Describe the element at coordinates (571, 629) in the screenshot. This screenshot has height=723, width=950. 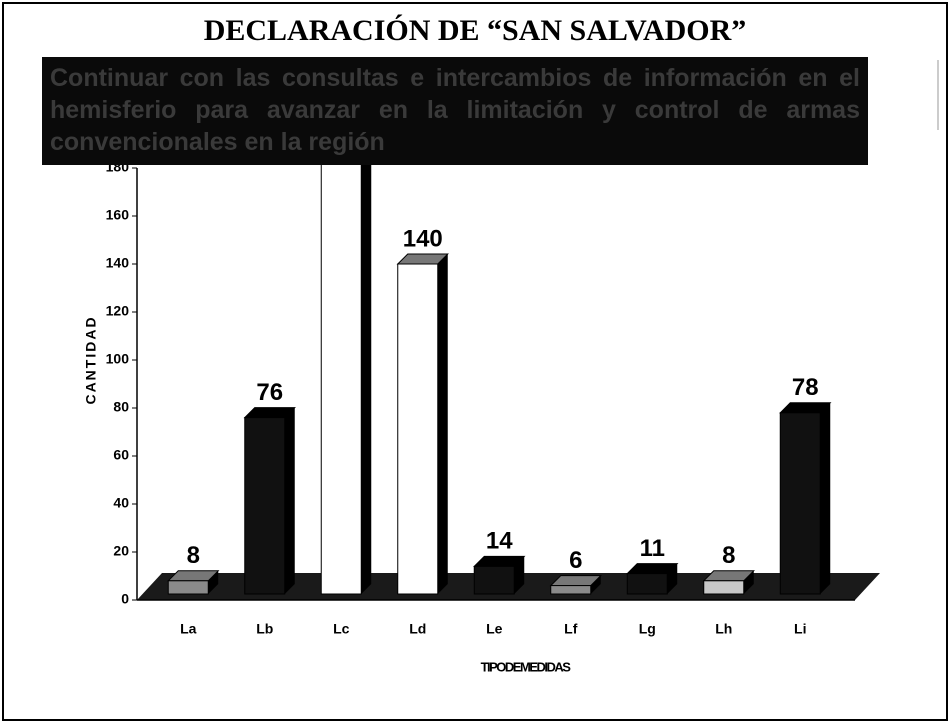
I see `x-tick-label: Lf` at that location.